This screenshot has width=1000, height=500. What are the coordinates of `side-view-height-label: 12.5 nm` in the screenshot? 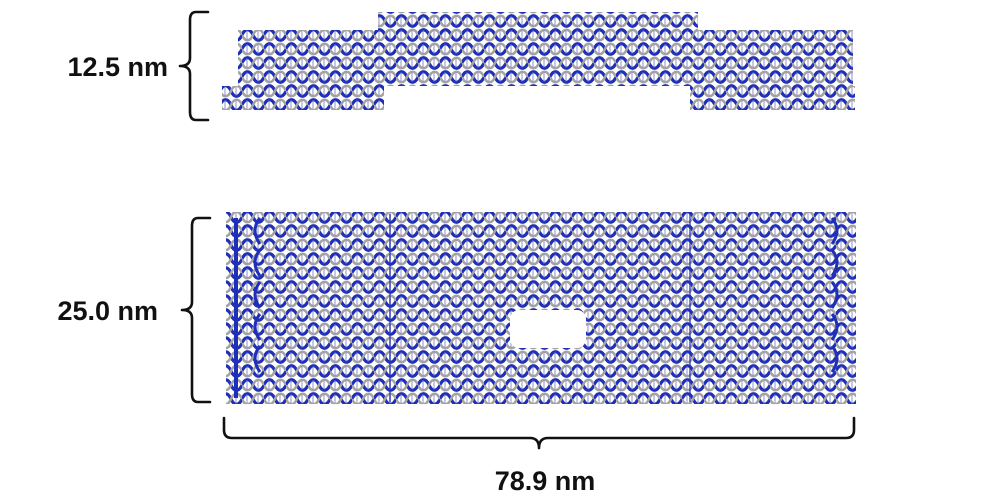 It's located at (117, 67).